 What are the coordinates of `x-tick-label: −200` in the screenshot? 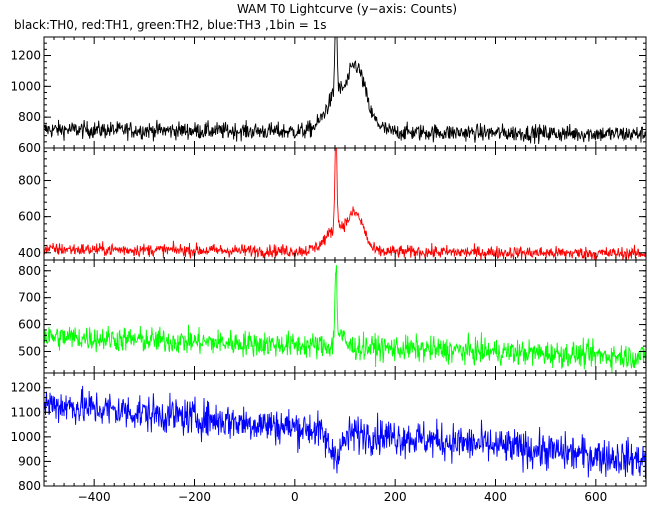 It's located at (194, 497).